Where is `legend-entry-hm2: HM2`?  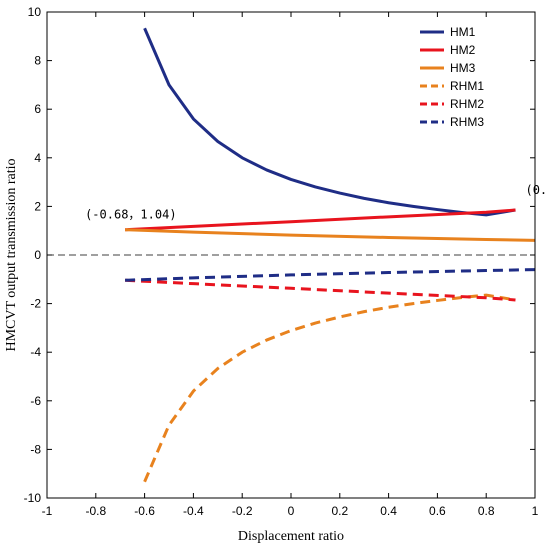 legend-entry-hm2: HM2 is located at coordinates (463, 50).